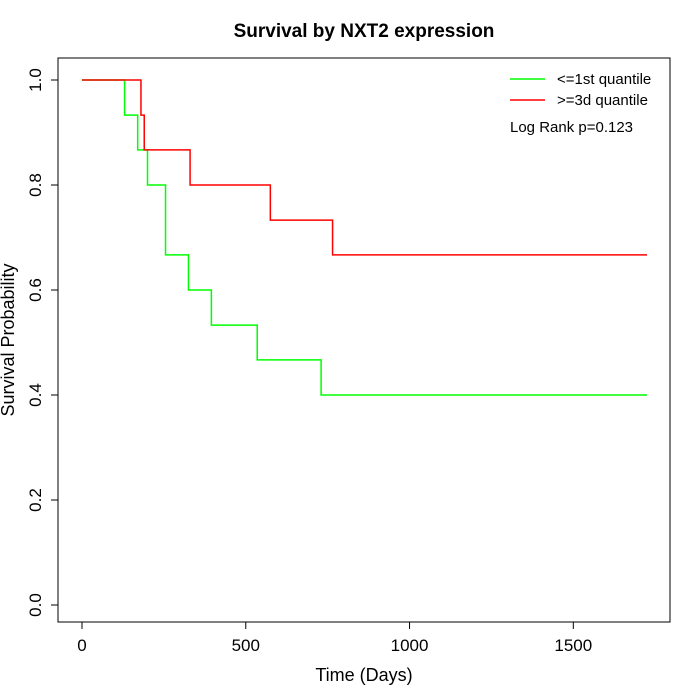 The height and width of the screenshot is (700, 700). What do you see at coordinates (602, 100) in the screenshot?
I see `legend-label-2: >=3d quantile` at bounding box center [602, 100].